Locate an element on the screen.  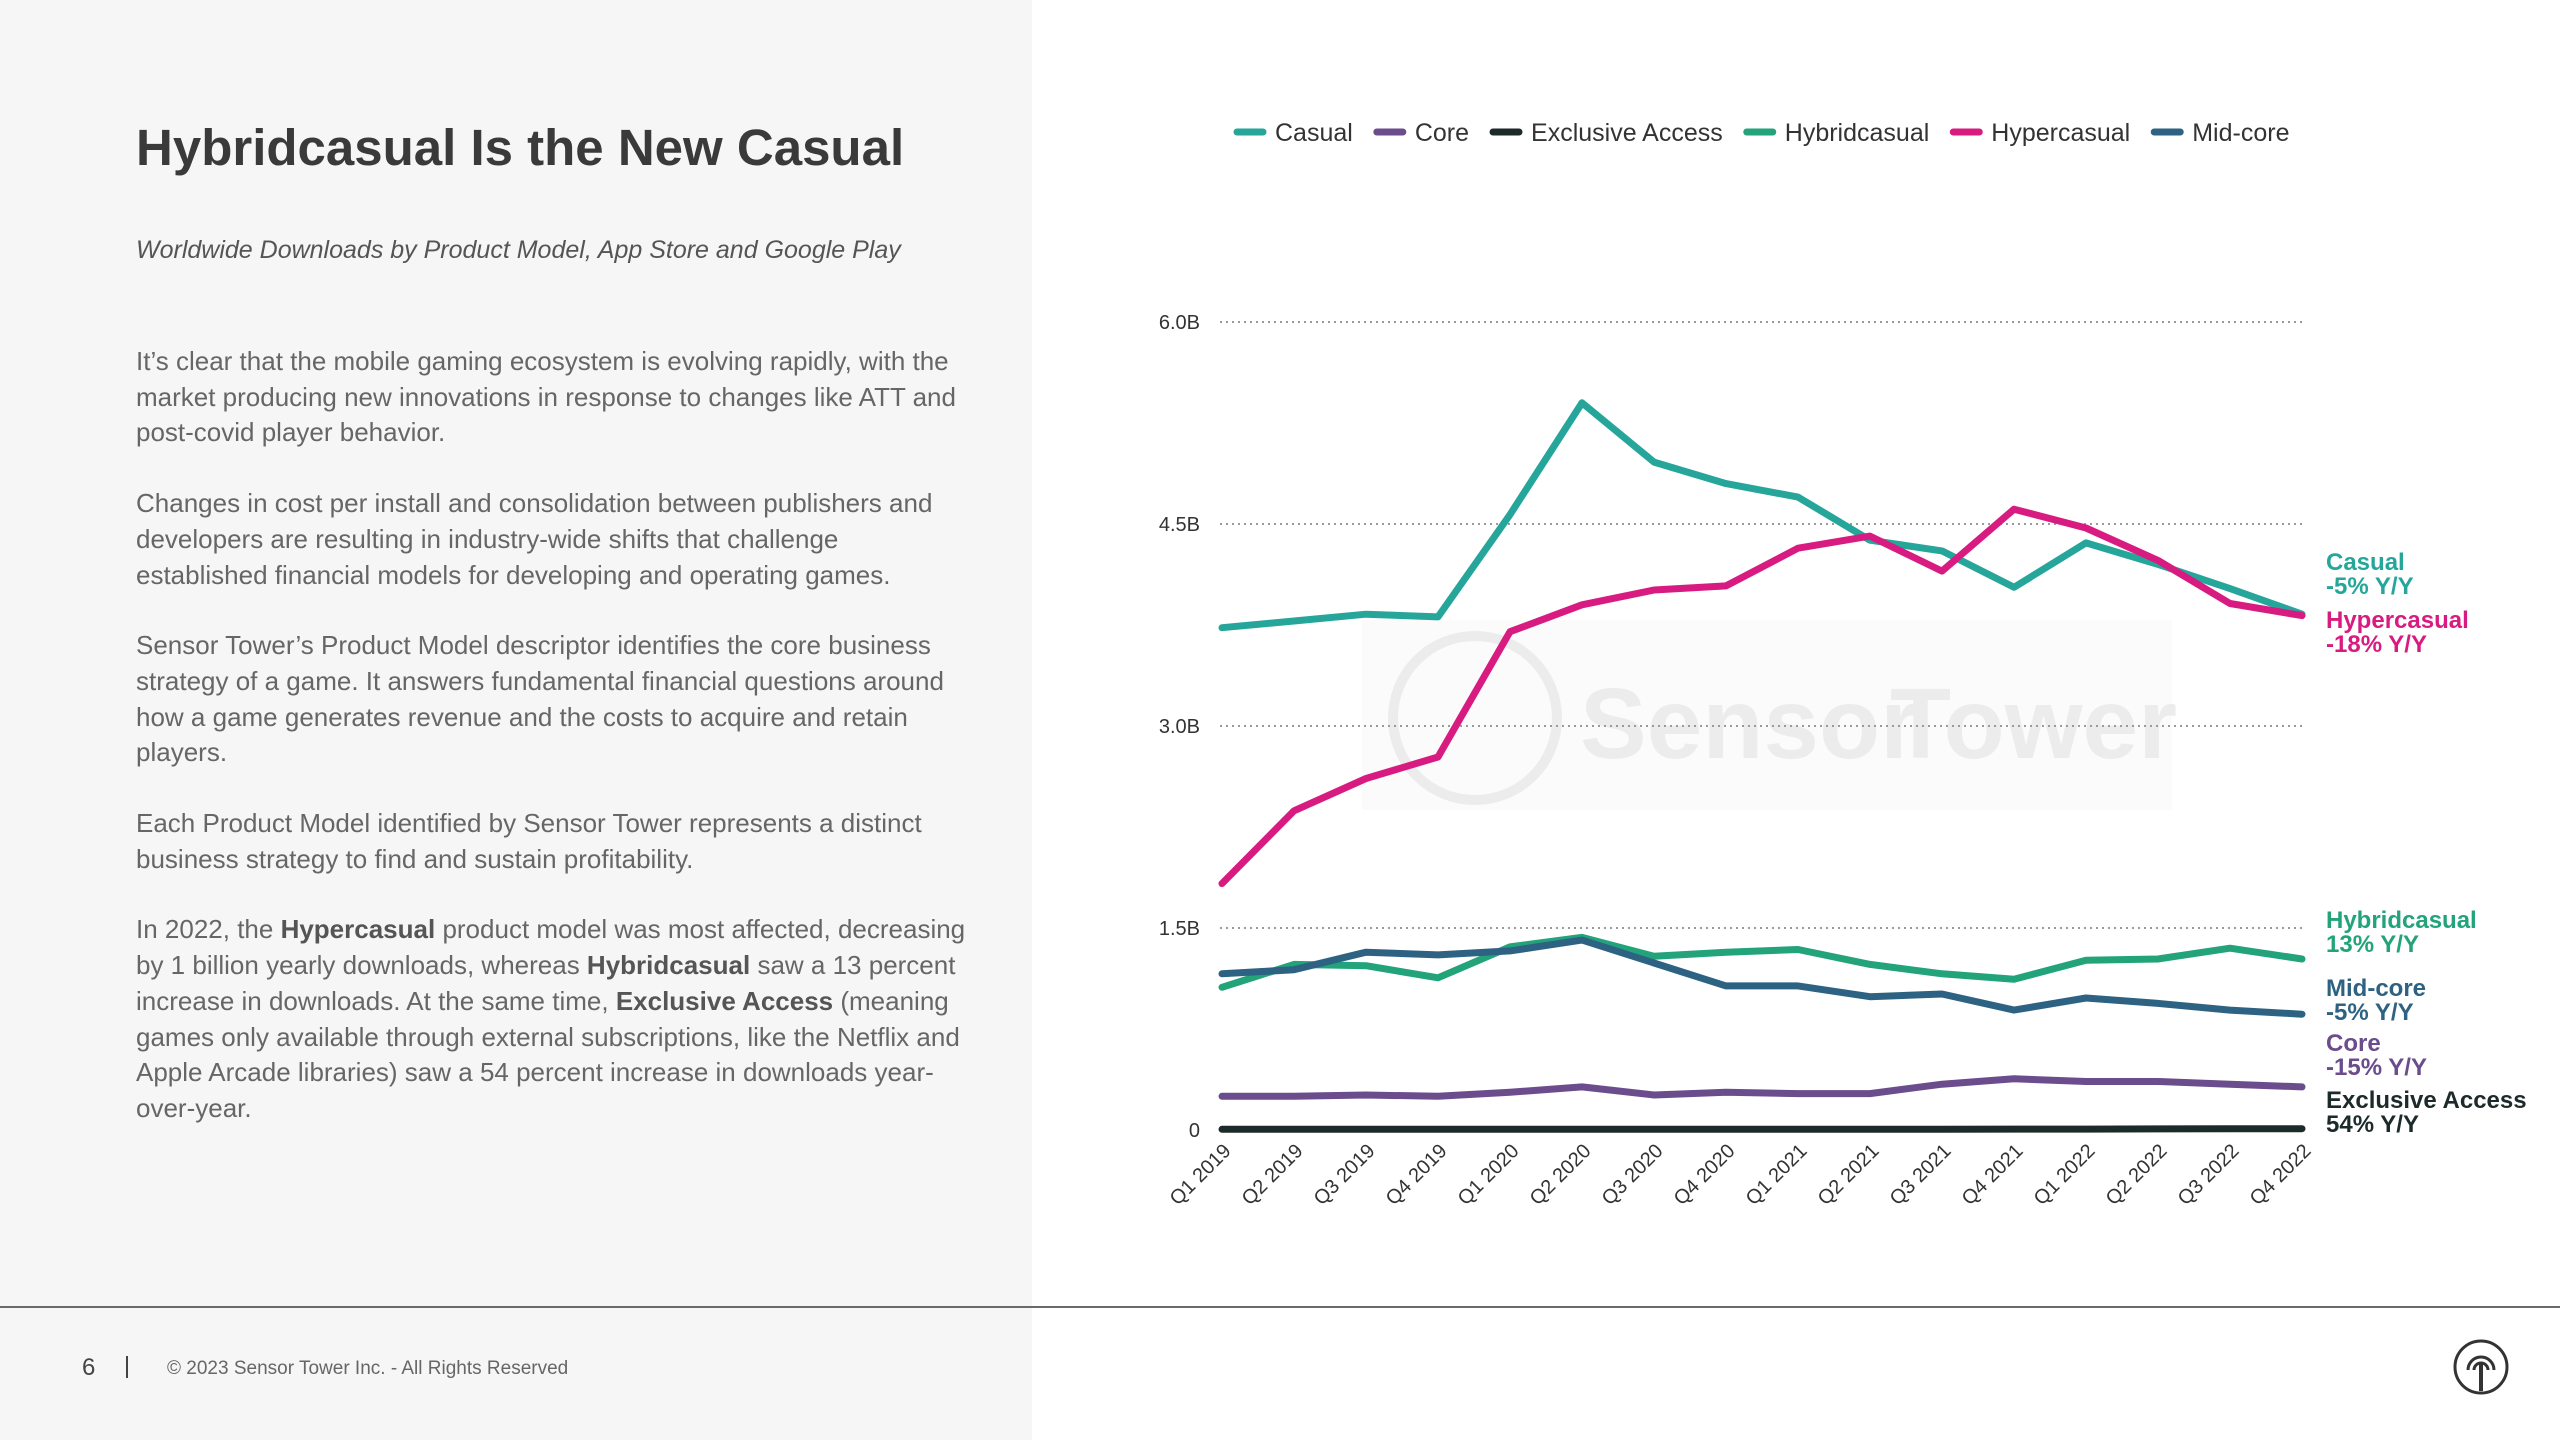
legend-item: Mid-core is located at coordinates (2219, 133).